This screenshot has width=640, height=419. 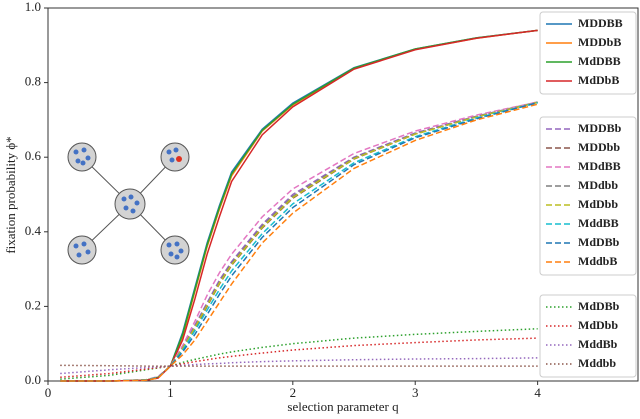 I want to click on x-tick-label: 1, so click(x=170, y=392).